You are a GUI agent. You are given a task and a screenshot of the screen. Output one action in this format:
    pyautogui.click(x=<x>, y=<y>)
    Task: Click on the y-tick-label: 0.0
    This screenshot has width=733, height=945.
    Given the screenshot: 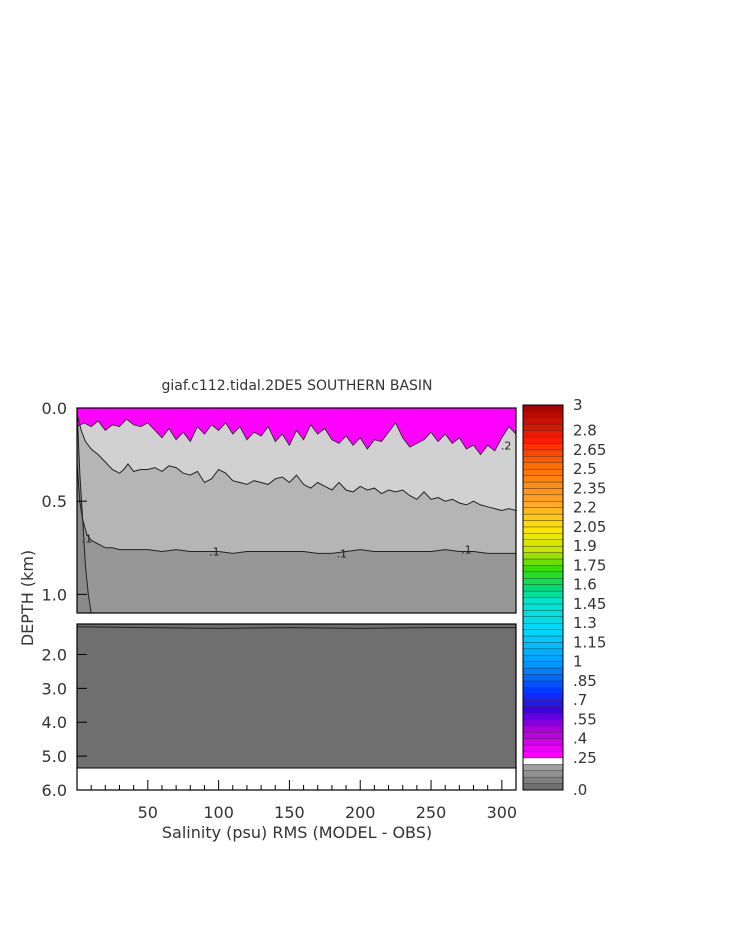 What is the action you would take?
    pyautogui.click(x=54, y=408)
    